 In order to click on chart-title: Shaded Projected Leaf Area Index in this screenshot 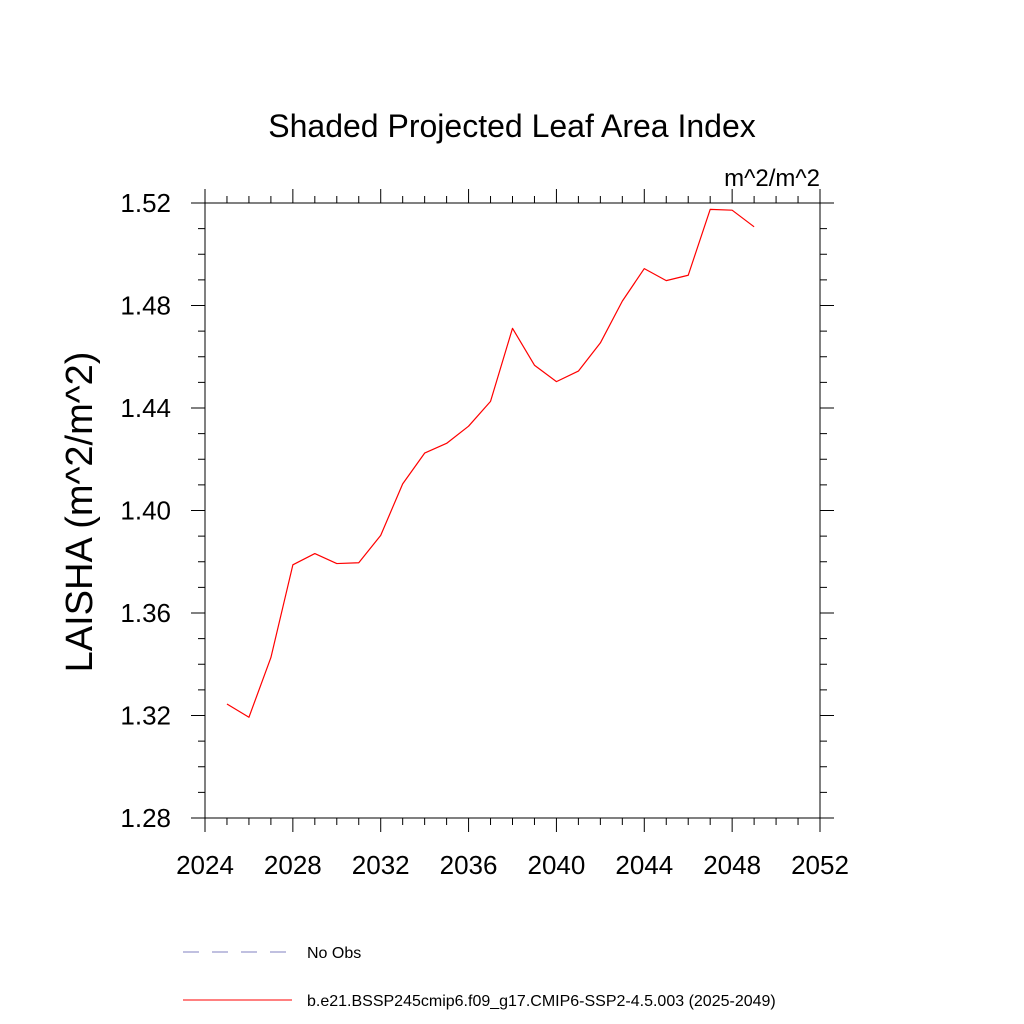, I will do `click(511, 126)`.